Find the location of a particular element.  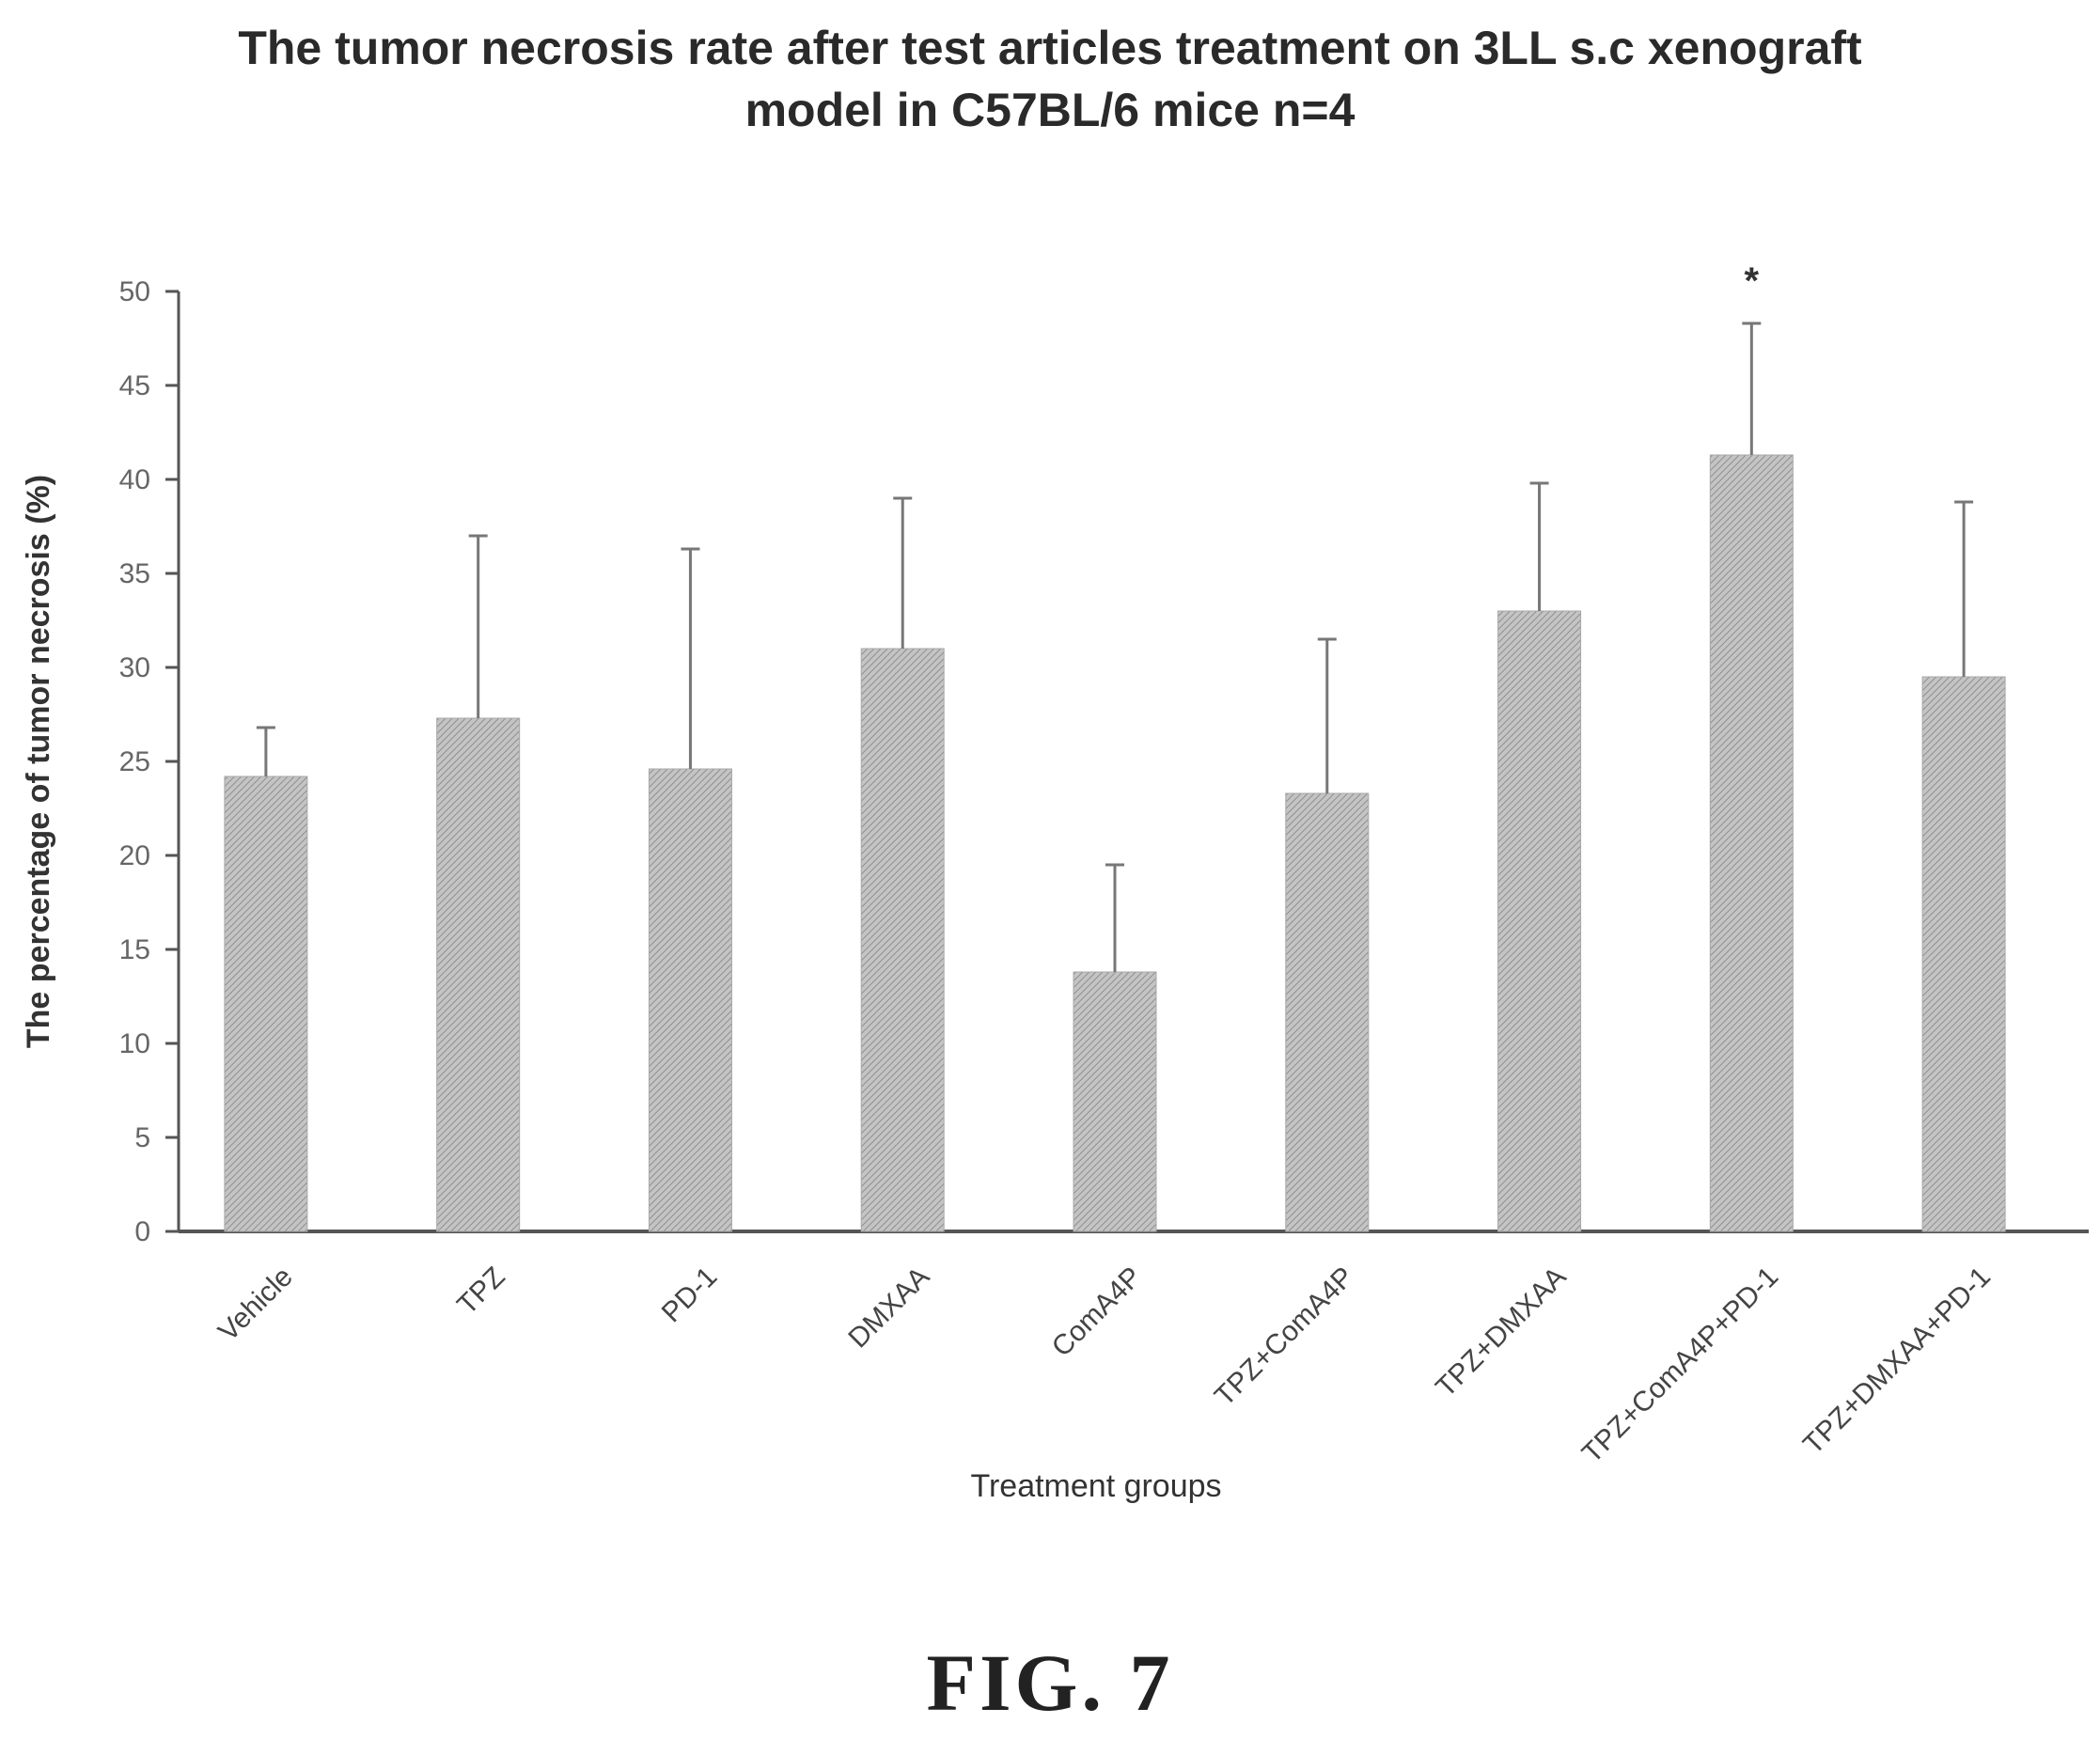

x-tick-label: TPZ is located at coordinates (480, 1291).